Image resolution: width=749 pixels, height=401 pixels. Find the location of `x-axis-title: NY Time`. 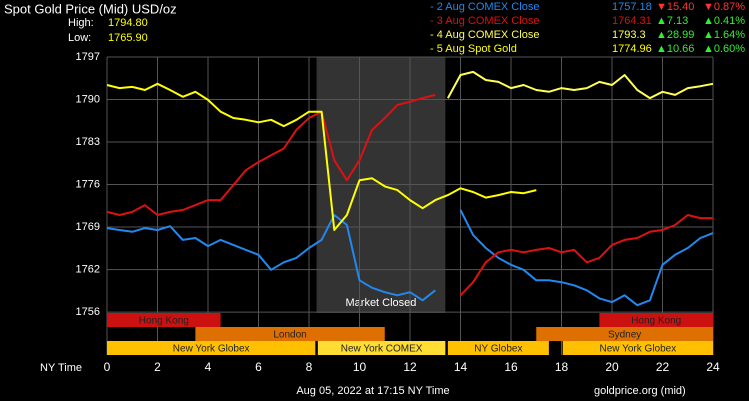

x-axis-title: NY Time is located at coordinates (61, 368).